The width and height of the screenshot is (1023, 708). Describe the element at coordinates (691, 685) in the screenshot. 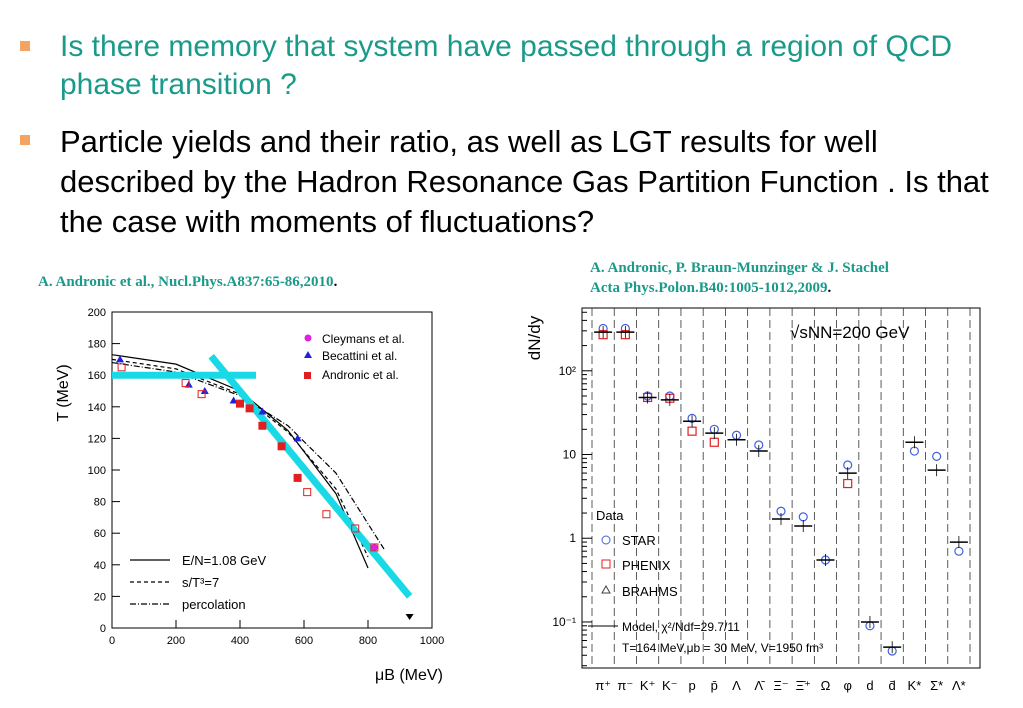

I see `right-category-label: p` at that location.